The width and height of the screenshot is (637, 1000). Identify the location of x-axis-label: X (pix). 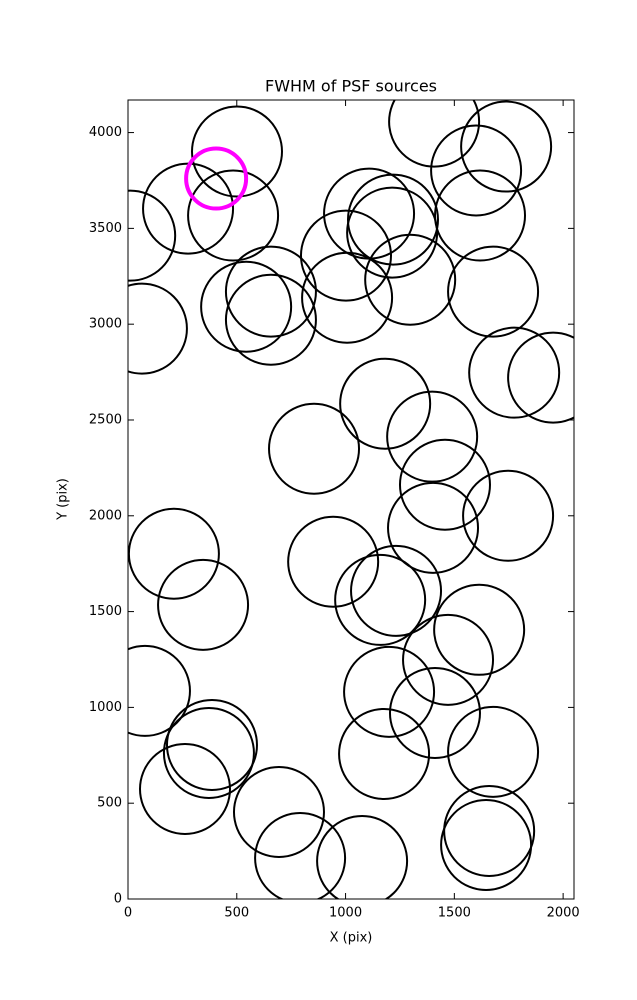
(351, 938).